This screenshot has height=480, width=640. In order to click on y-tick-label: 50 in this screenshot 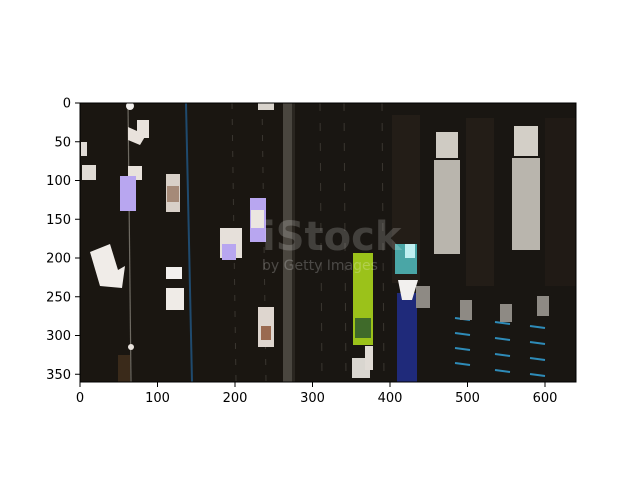, I will do `click(62, 142)`.